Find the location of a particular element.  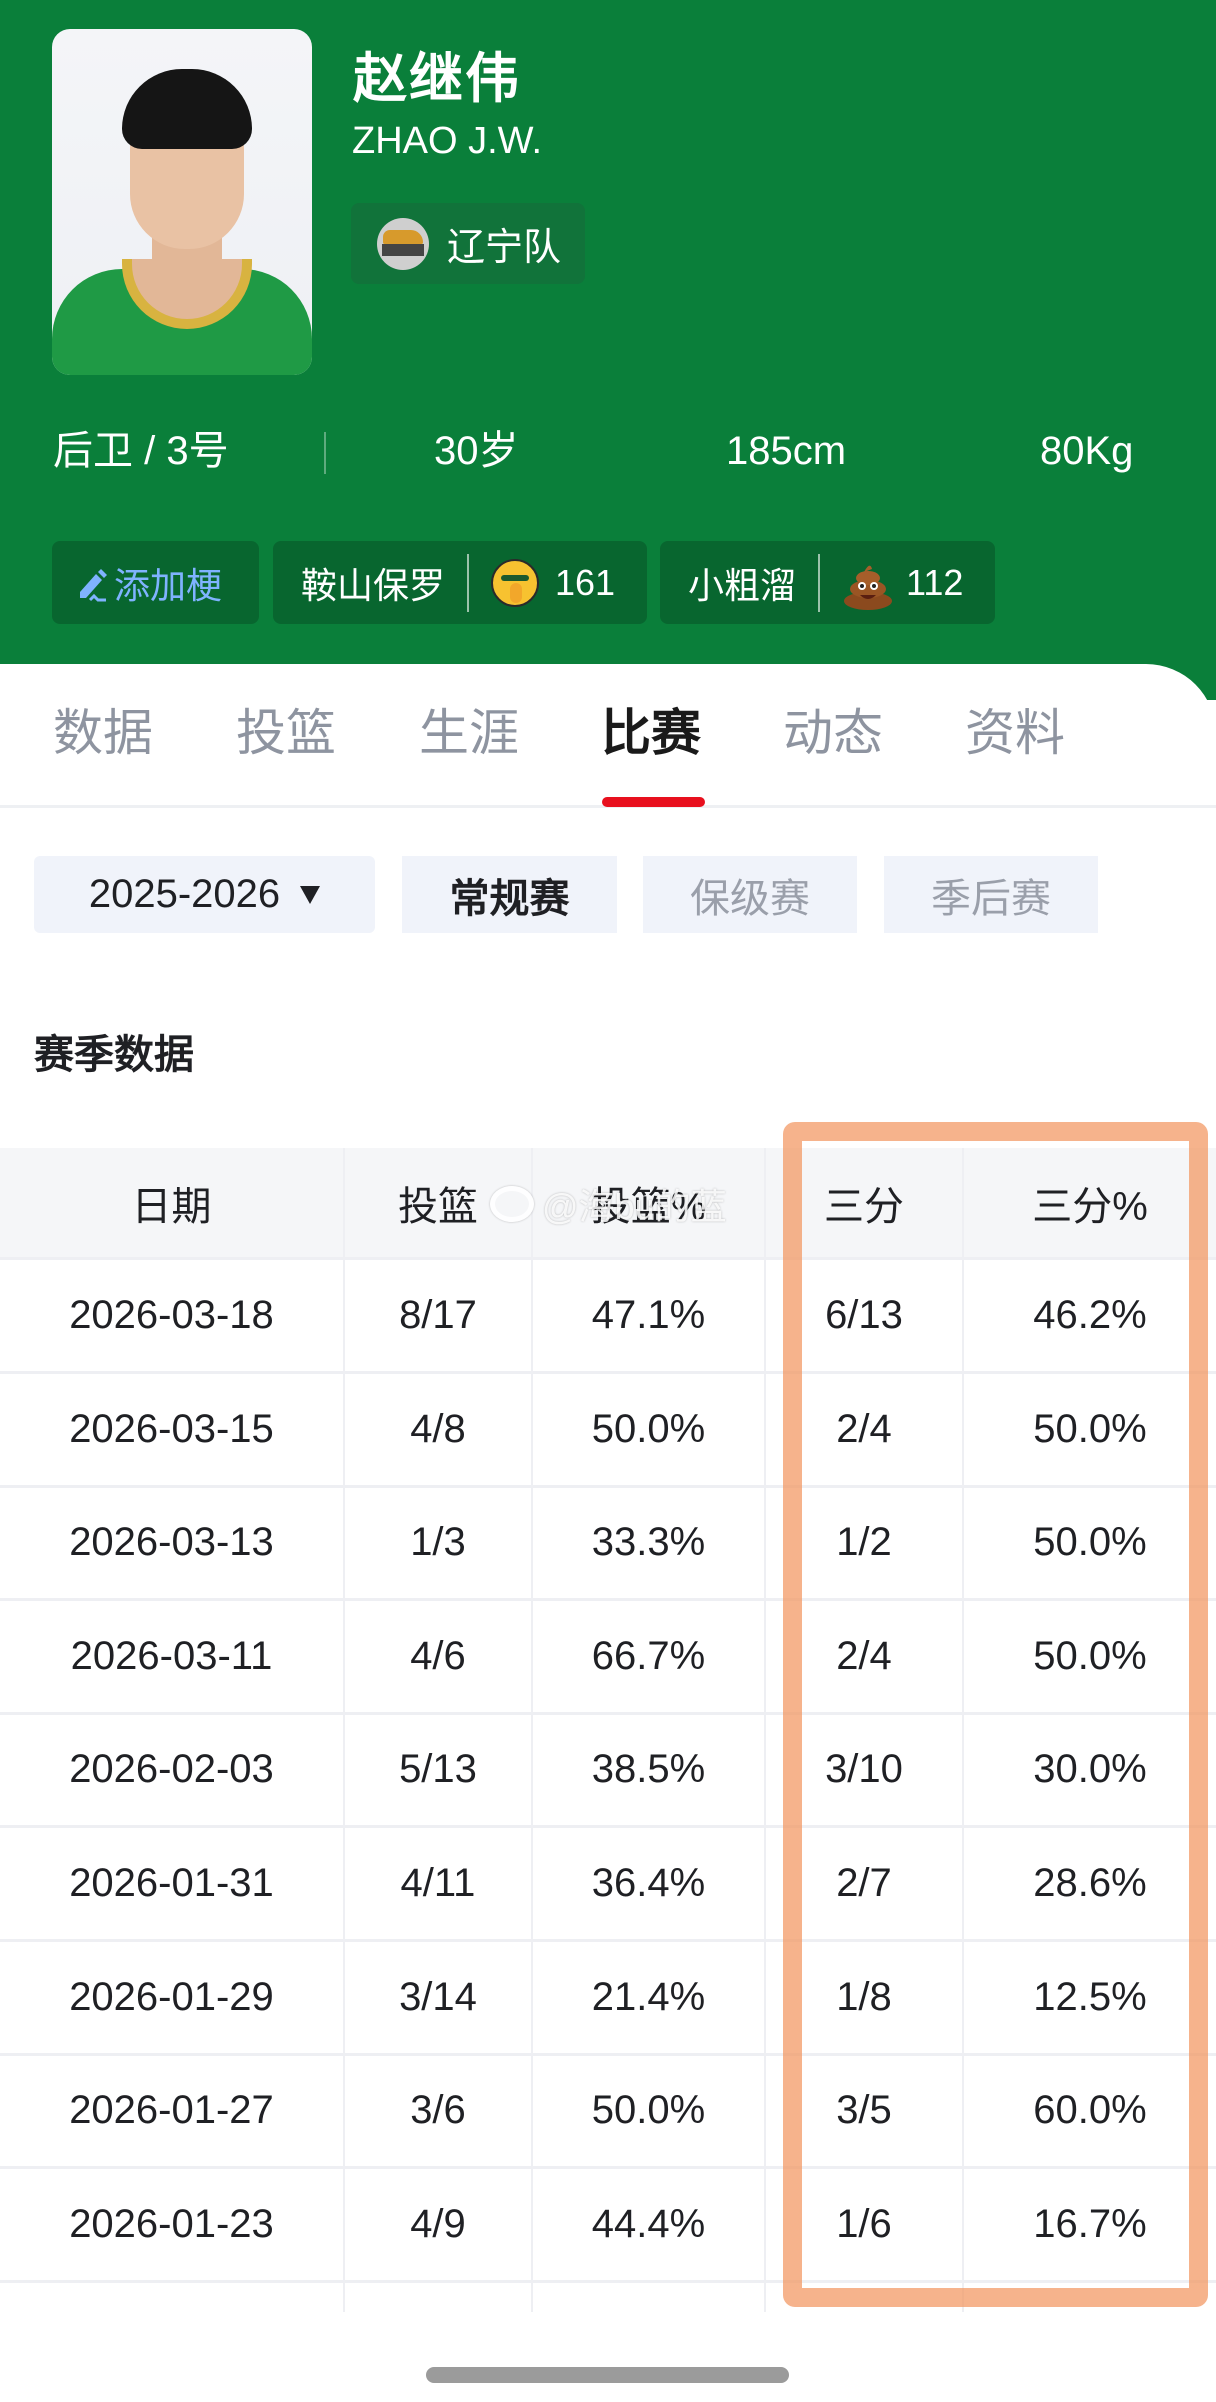

table-row: 2026-03-11 4/6 66.7% 2/4 50.0% is located at coordinates (608, 1657).